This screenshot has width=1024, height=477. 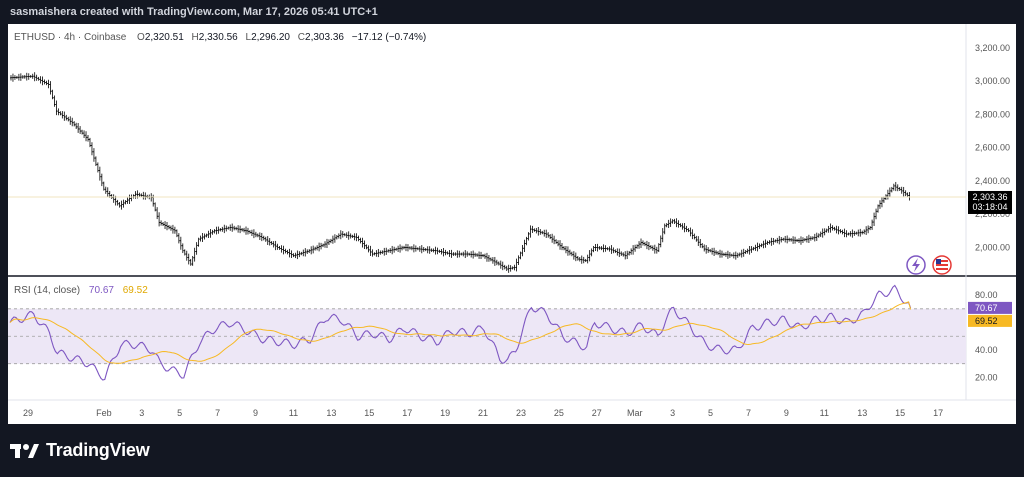 What do you see at coordinates (70, 37) in the screenshot?
I see `symbol-label: ETHUSD · 4h · Coinbase` at bounding box center [70, 37].